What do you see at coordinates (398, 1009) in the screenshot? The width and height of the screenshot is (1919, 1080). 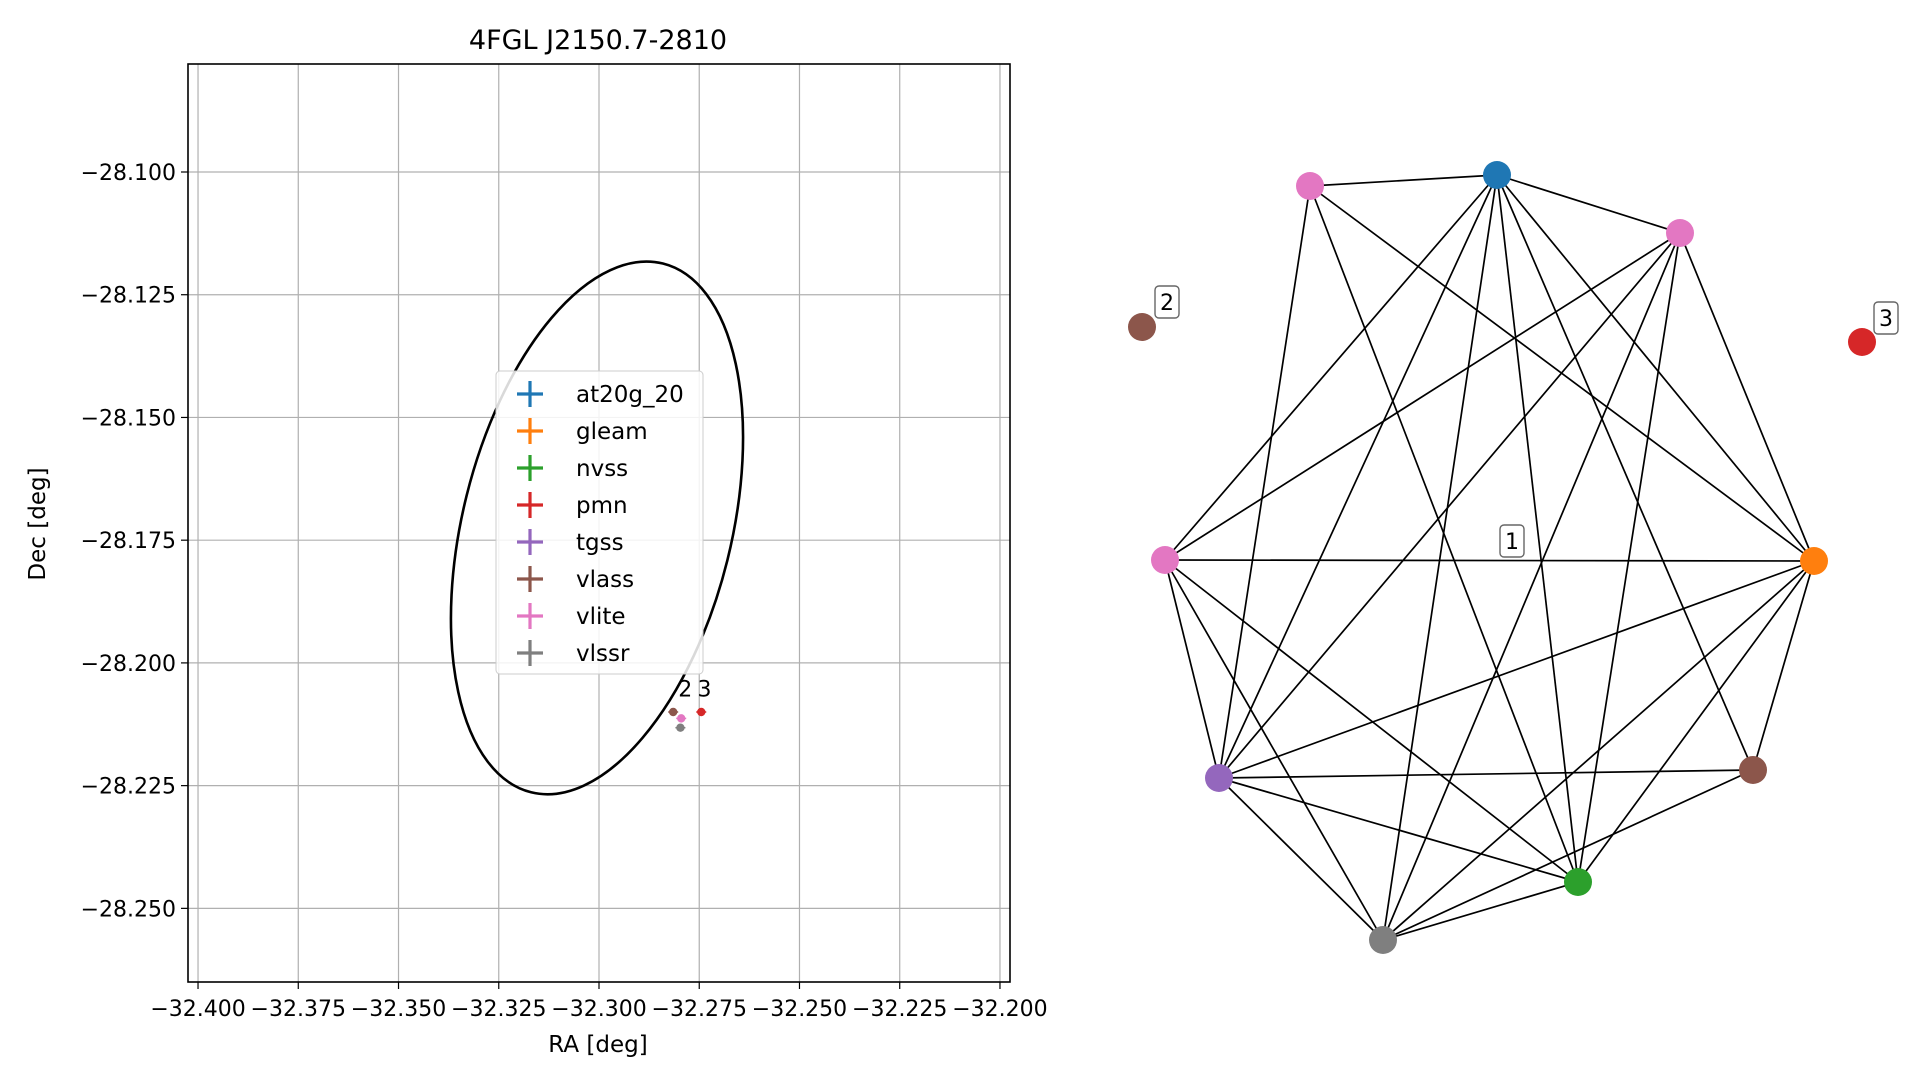 I see `x-tick-label: −32.350` at bounding box center [398, 1009].